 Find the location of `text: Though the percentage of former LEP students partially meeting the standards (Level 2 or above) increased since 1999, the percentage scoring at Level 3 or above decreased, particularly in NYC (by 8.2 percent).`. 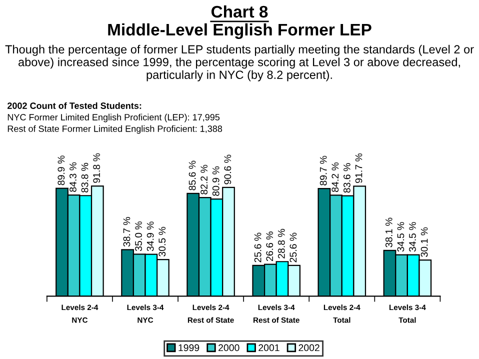

text: Though the percentage of former LEP students partially meeting the standards (Level 2 or above) increased since 1999, the percentage scoring at Level 3 or above decreased, particularly in NYC (by 8.2 percent). is located at coordinates (239, 63).